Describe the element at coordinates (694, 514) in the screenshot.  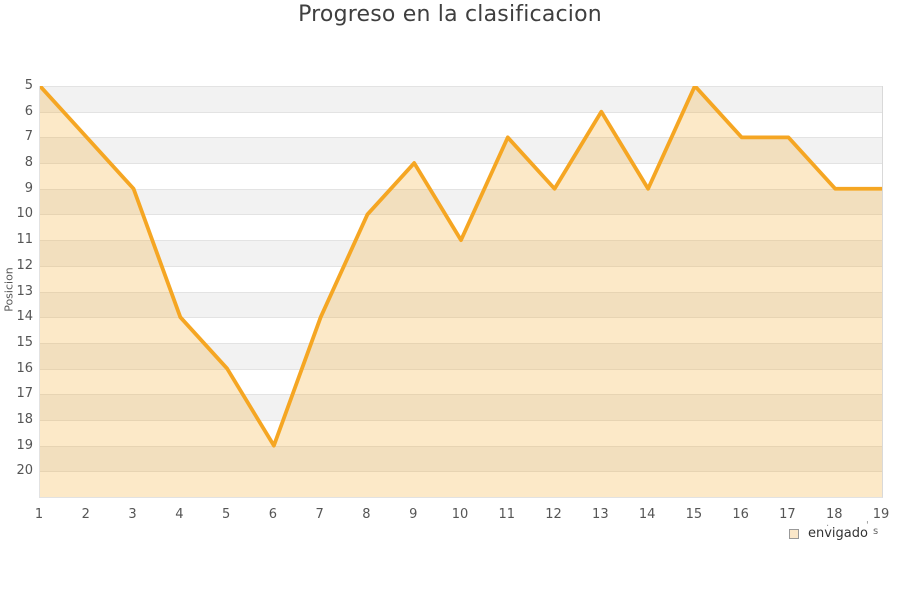
I see `x-tick-label: 15` at that location.